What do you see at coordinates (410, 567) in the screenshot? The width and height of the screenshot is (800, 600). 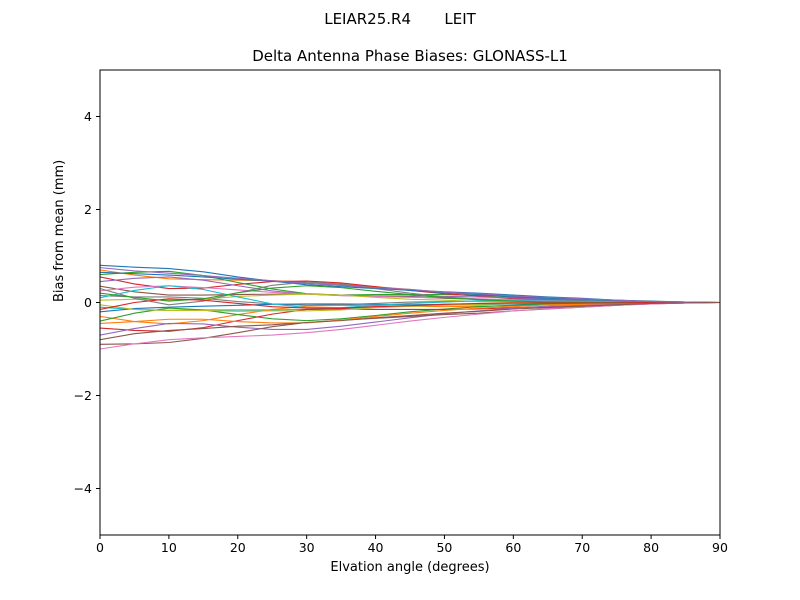 I see `x-axis-label: Elvation angle (degrees)` at bounding box center [410, 567].